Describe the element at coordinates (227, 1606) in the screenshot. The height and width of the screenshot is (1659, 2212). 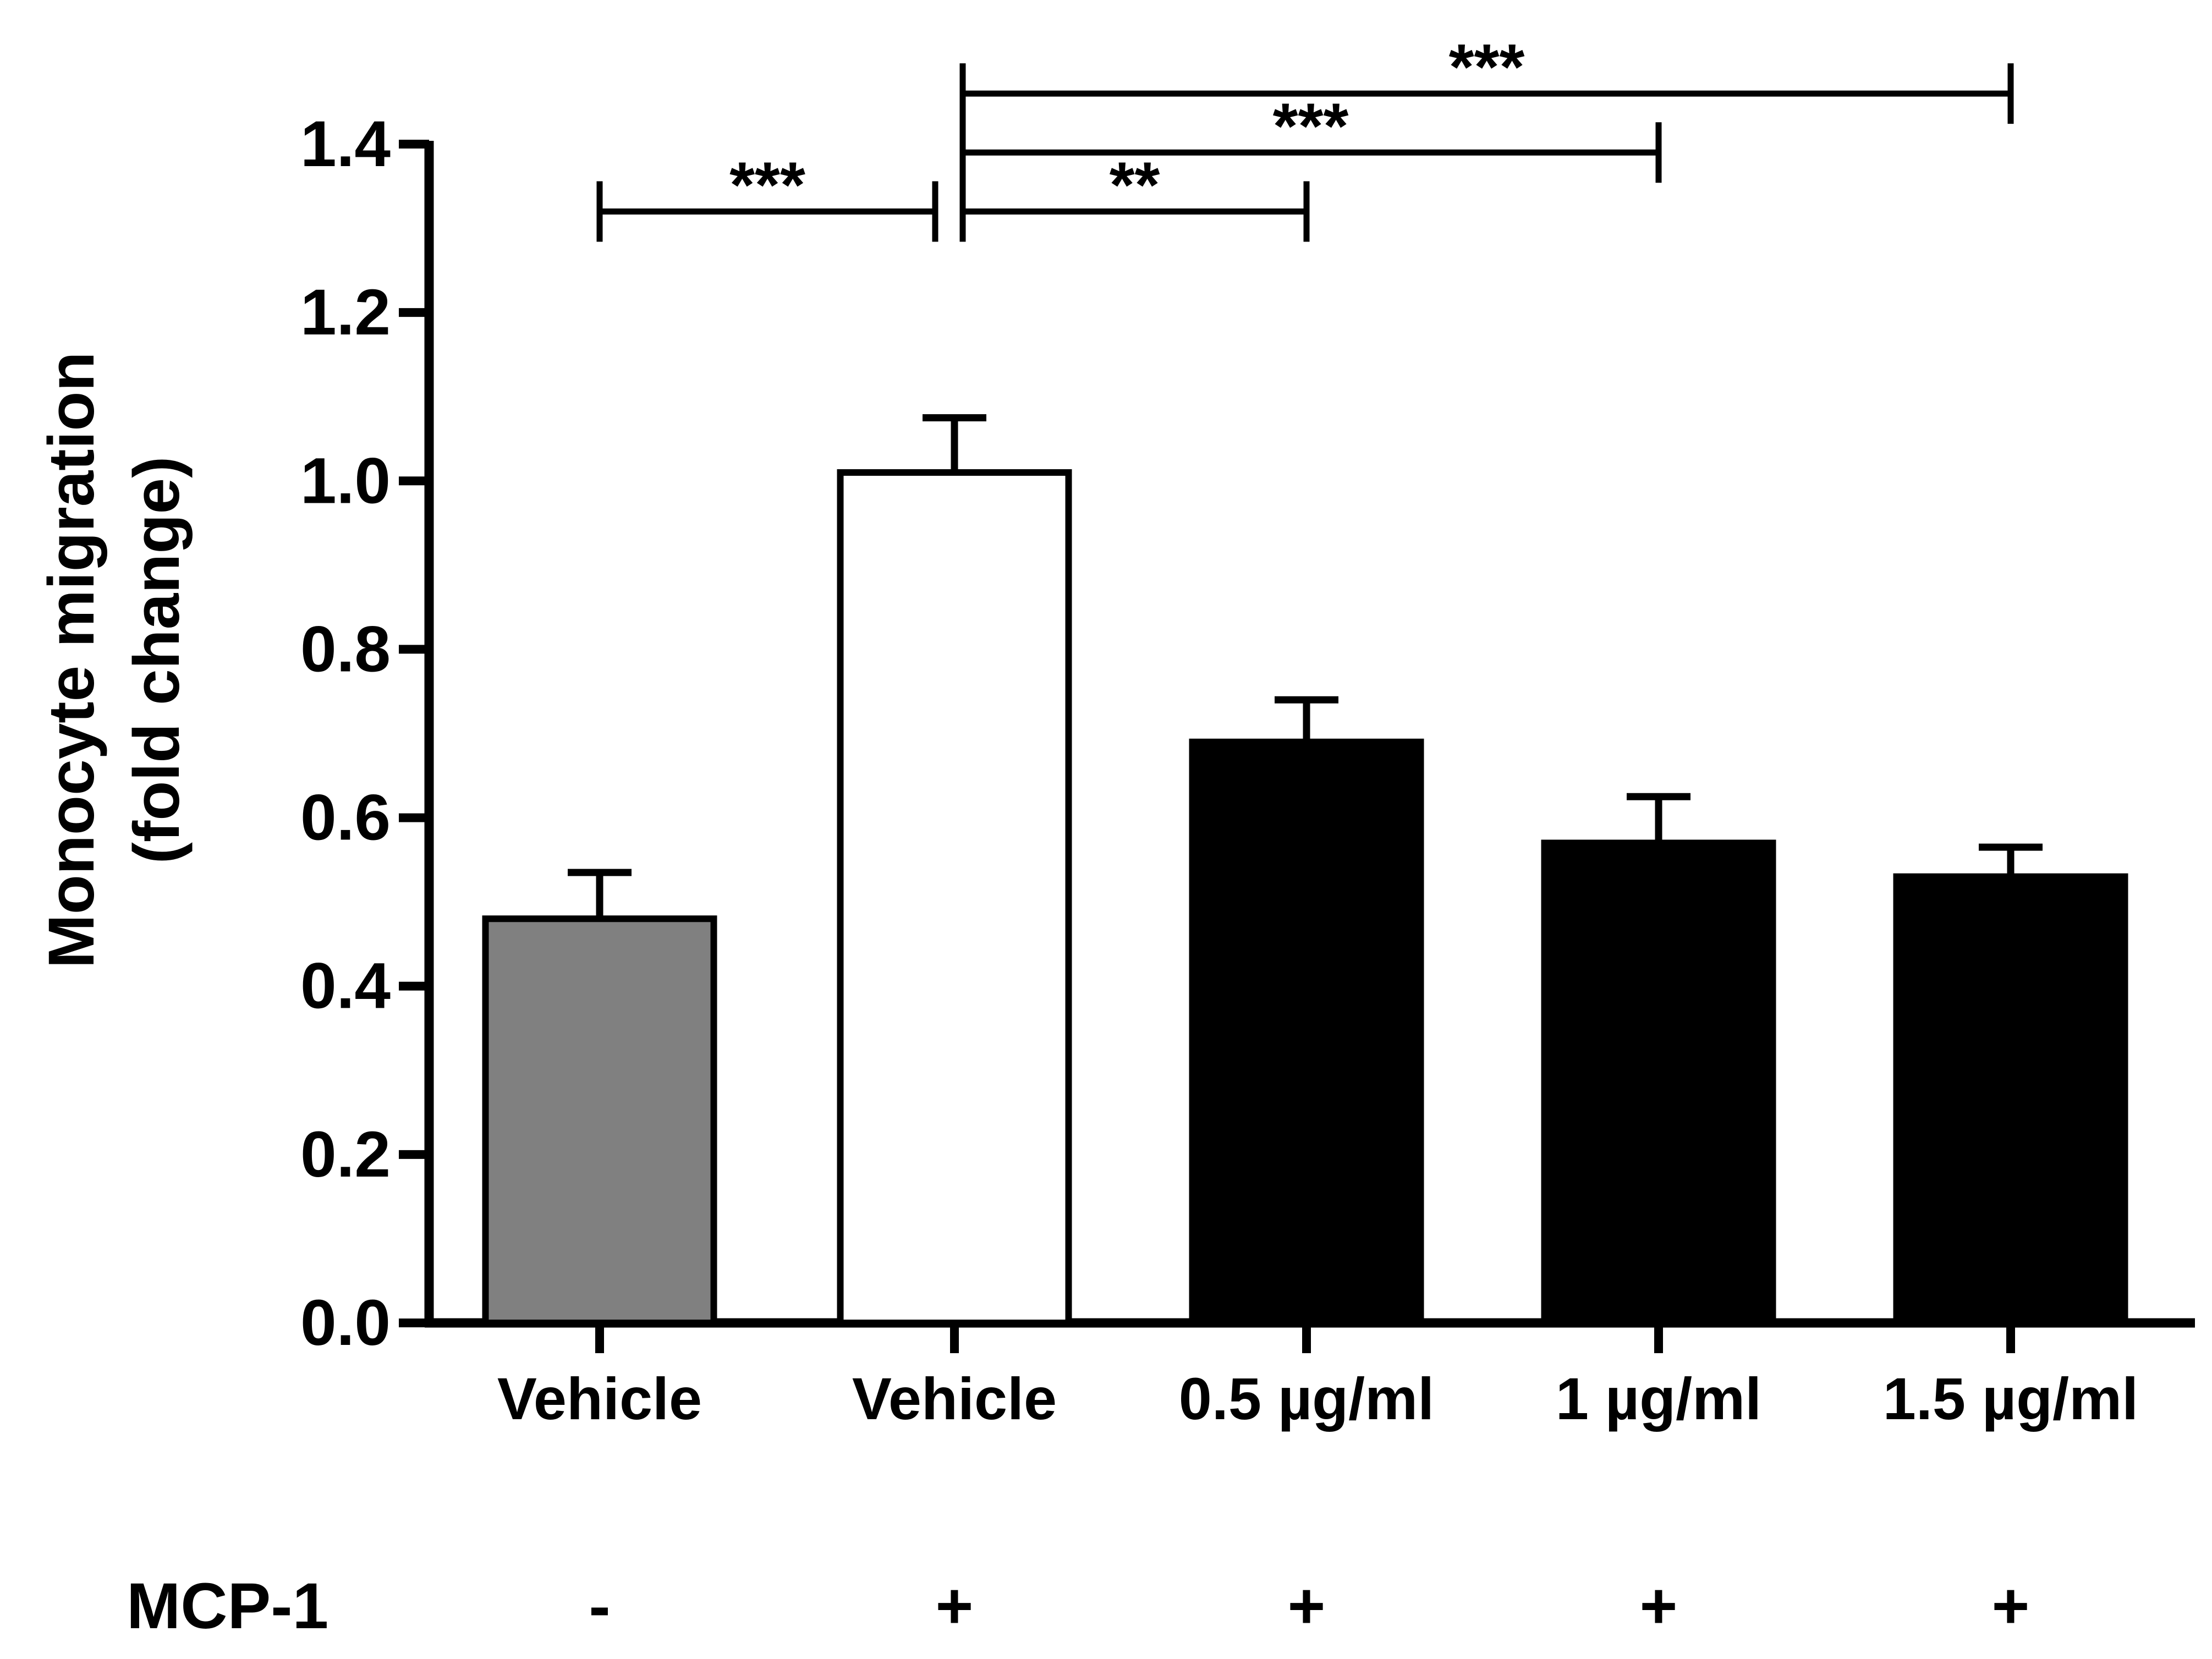
I see `treatment-row-label: MCP-1` at that location.